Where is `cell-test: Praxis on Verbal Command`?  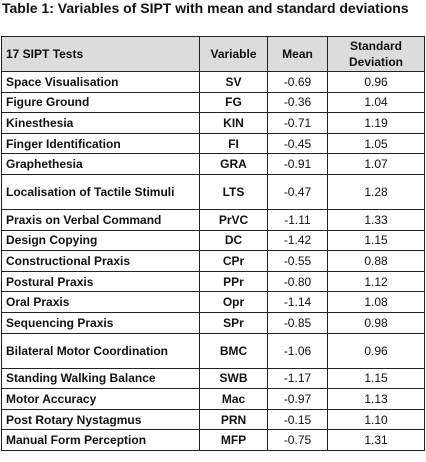 cell-test: Praxis on Verbal Command is located at coordinates (100, 219).